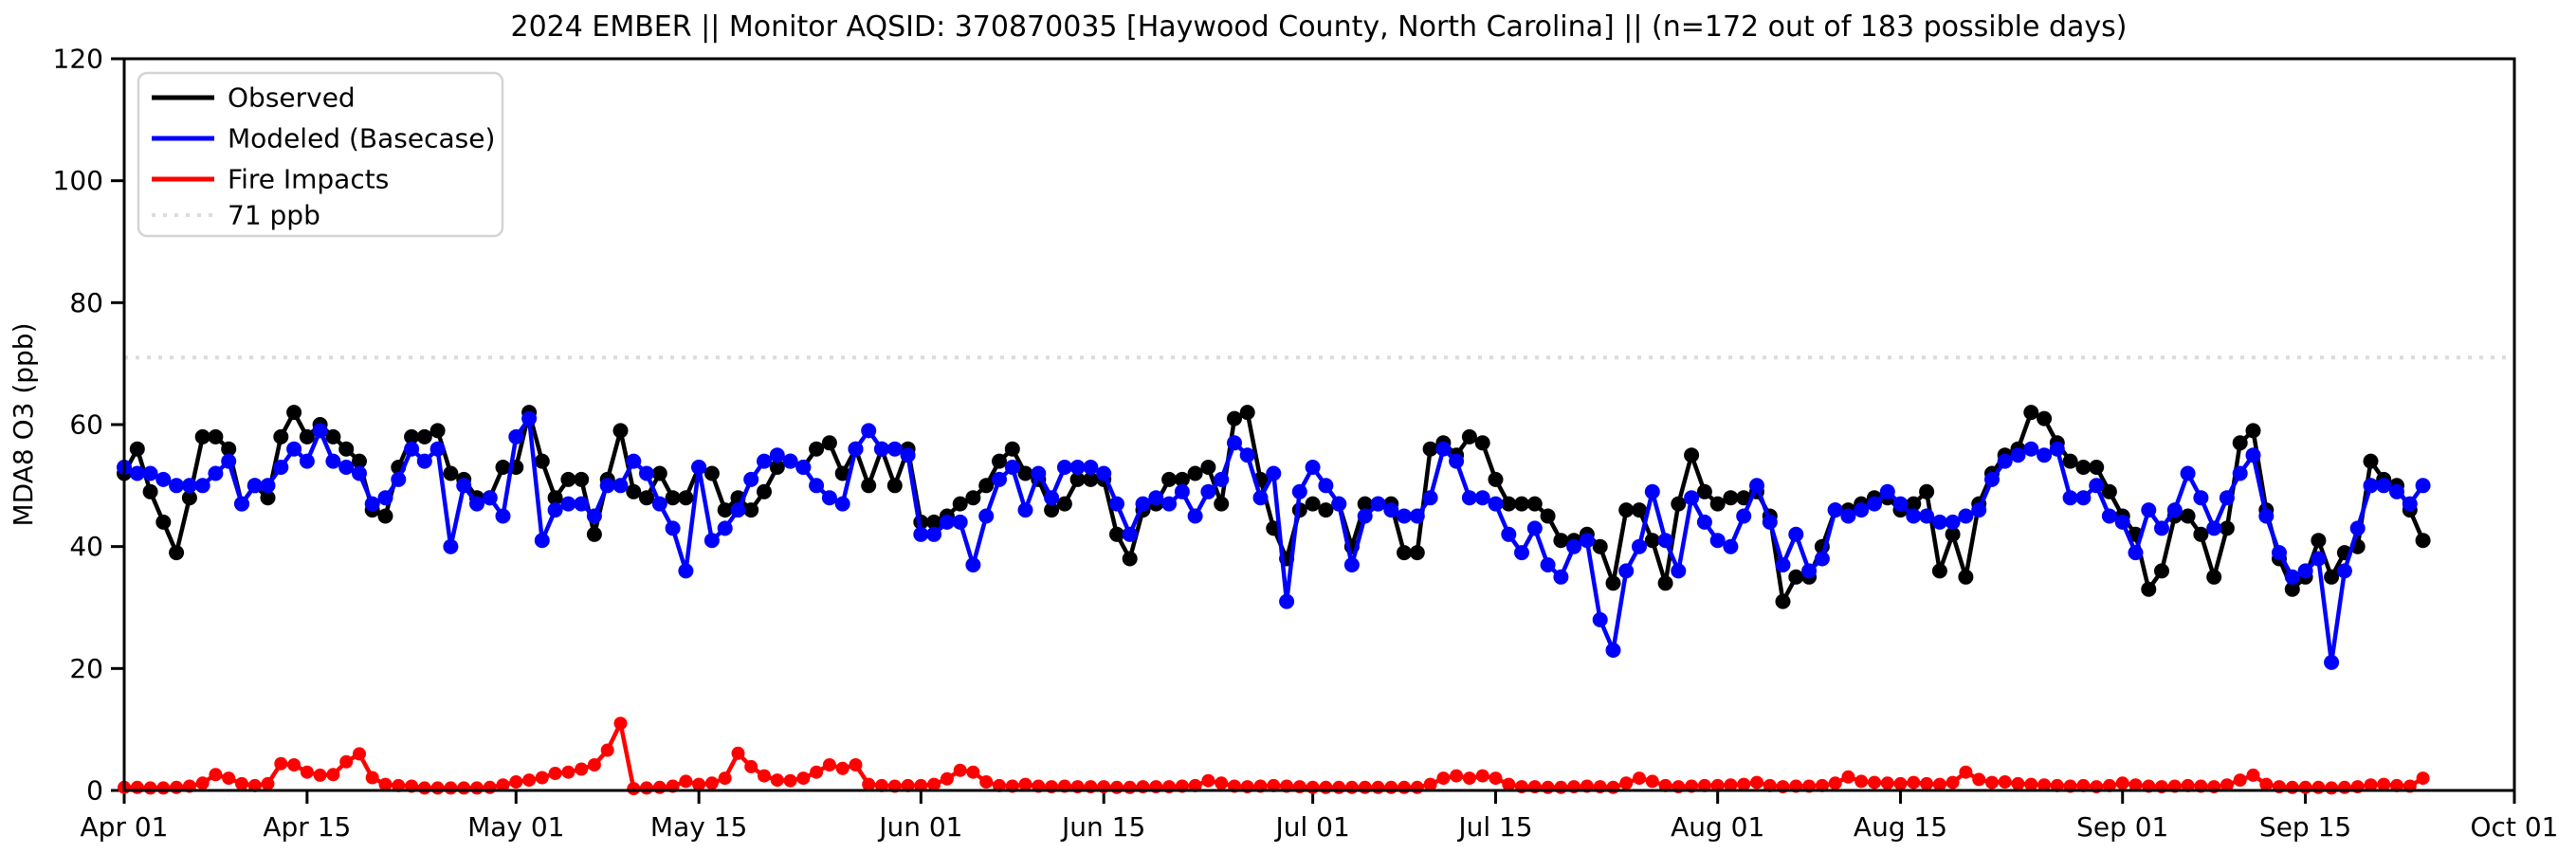  Describe the element at coordinates (919, 827) in the screenshot. I see `x-tick-label: Jun 01` at that location.